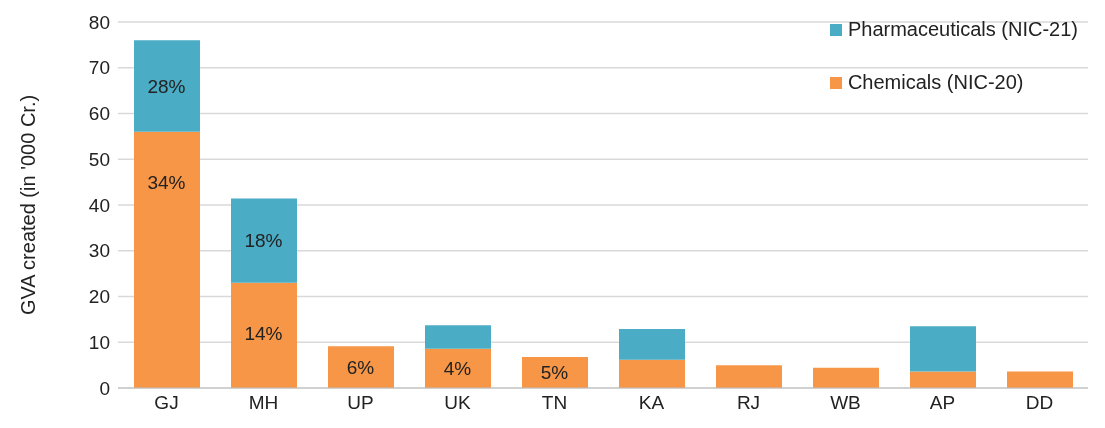  I want to click on y-tick-label: 20, so click(99, 297).